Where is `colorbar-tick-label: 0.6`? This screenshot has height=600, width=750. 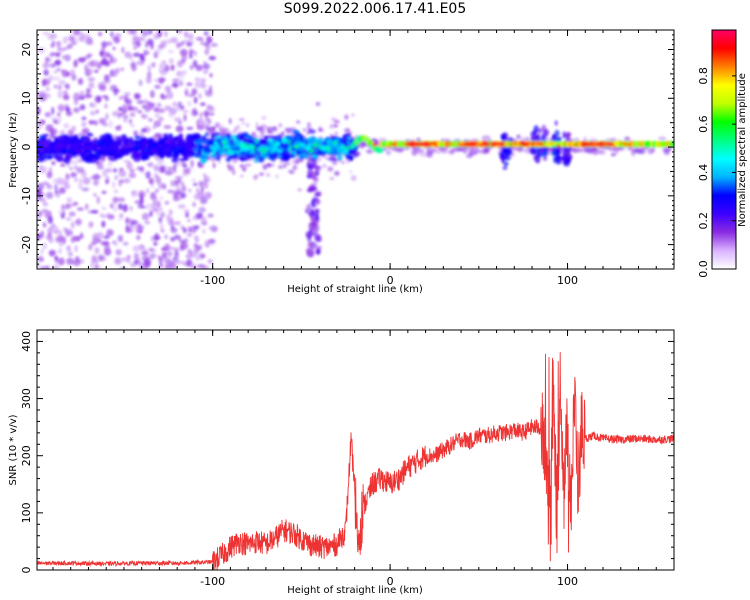 colorbar-tick-label: 0.6 is located at coordinates (703, 124).